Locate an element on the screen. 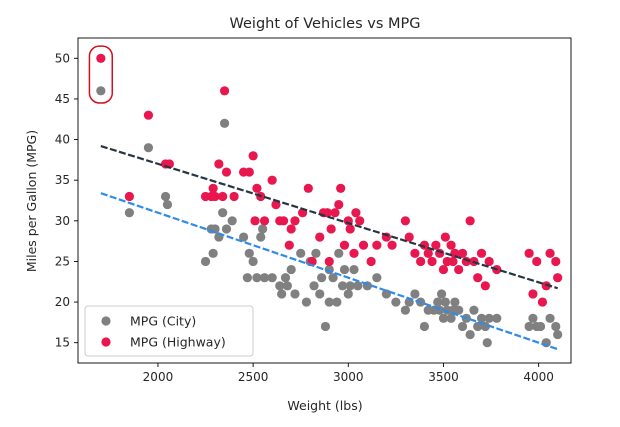  x-tick-label-2000: 2000 is located at coordinates (158, 377).